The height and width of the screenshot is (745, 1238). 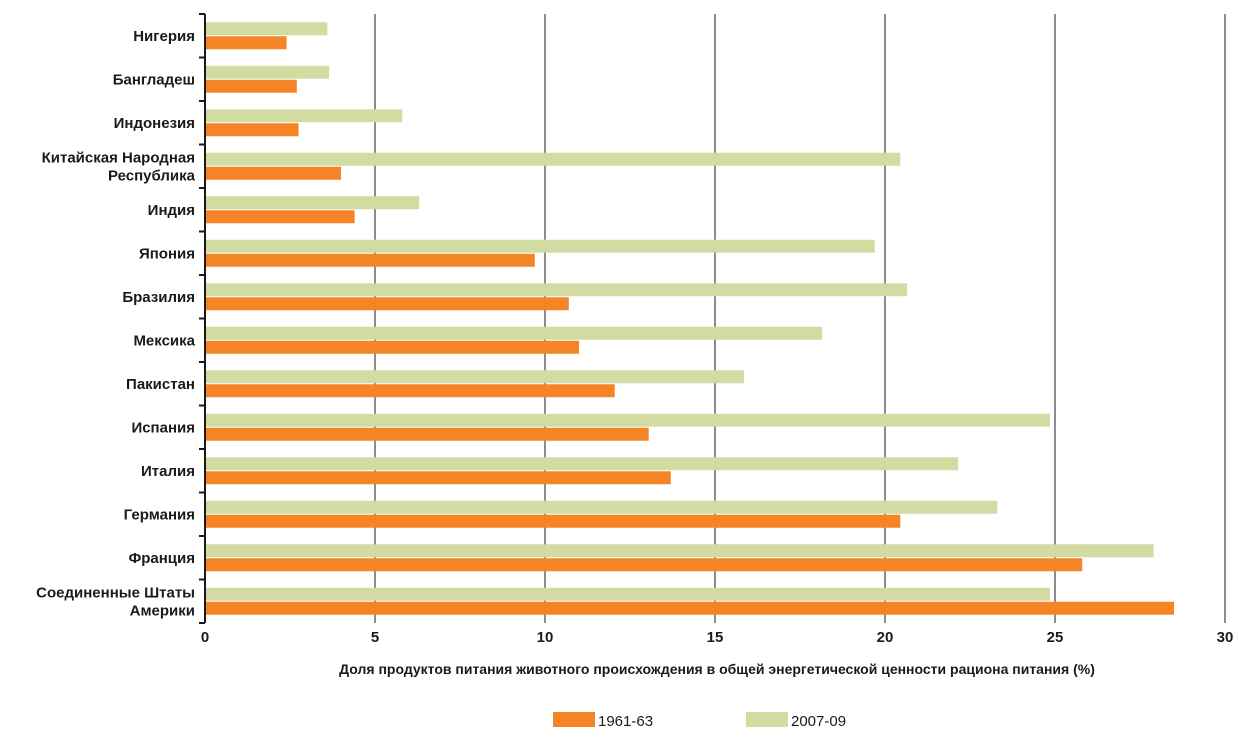 I want to click on category-label: Мексика, so click(x=164, y=340).